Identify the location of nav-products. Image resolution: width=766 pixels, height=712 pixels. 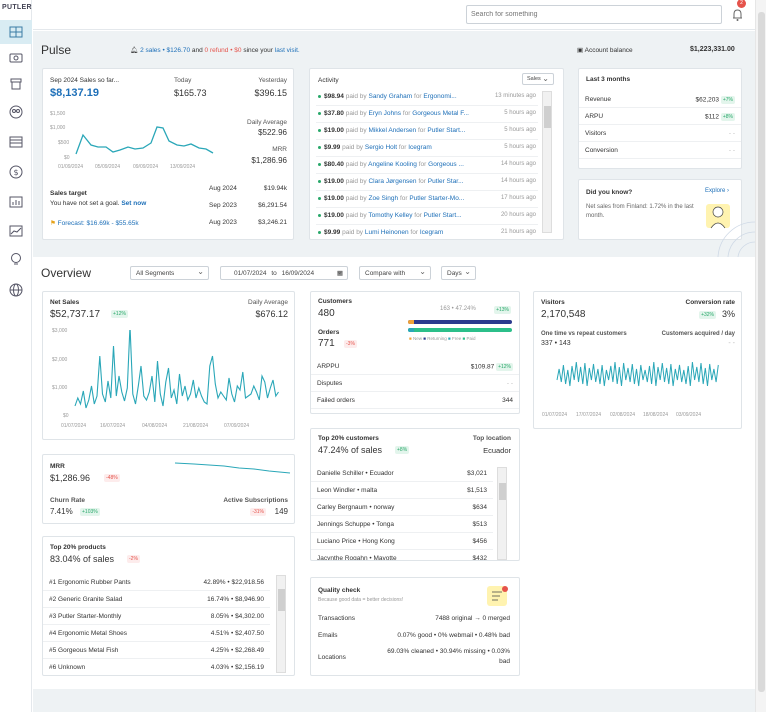
(16, 84).